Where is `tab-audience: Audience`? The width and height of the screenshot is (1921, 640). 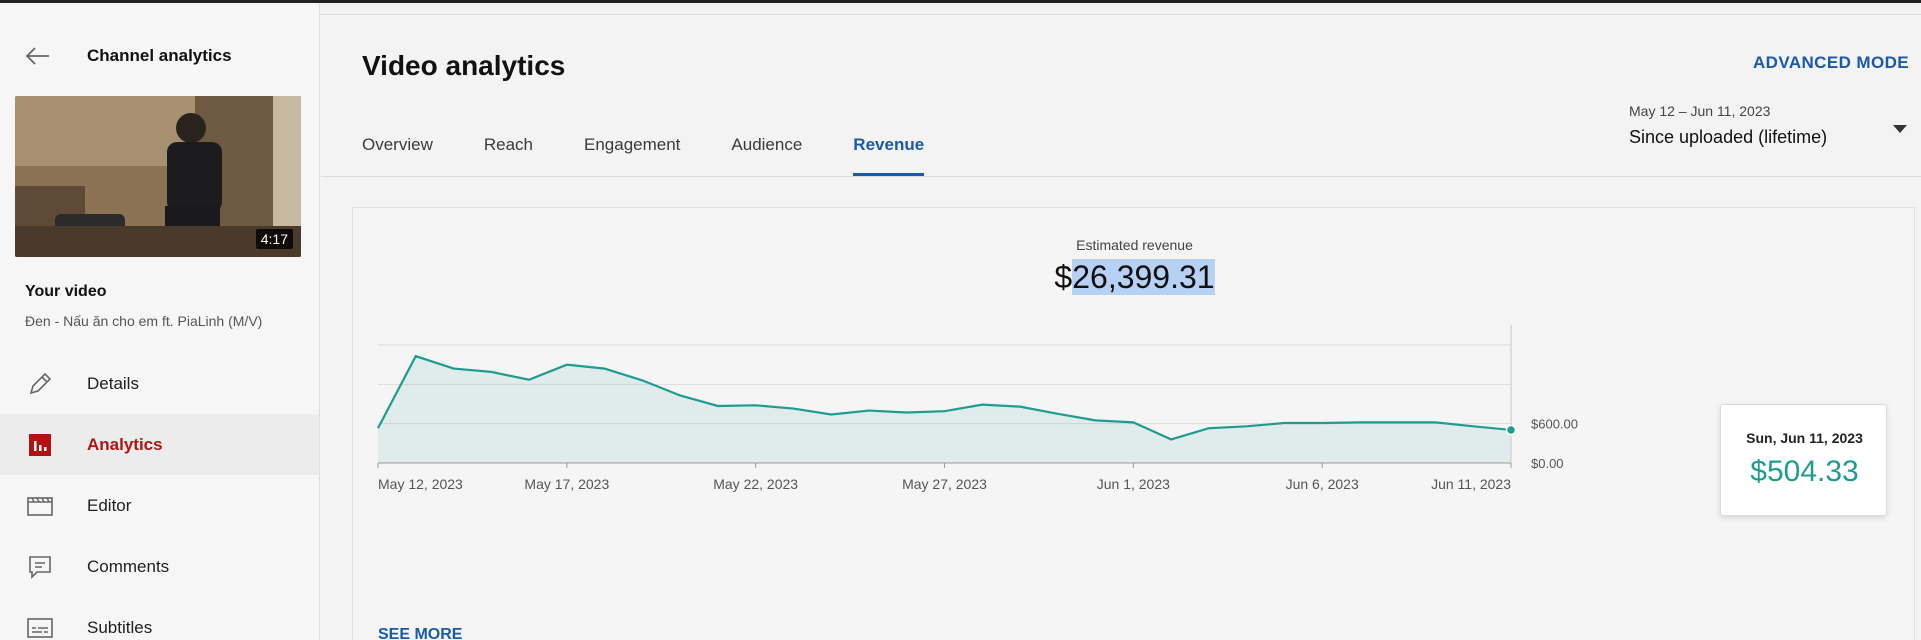
tab-audience: Audience is located at coordinates (767, 144).